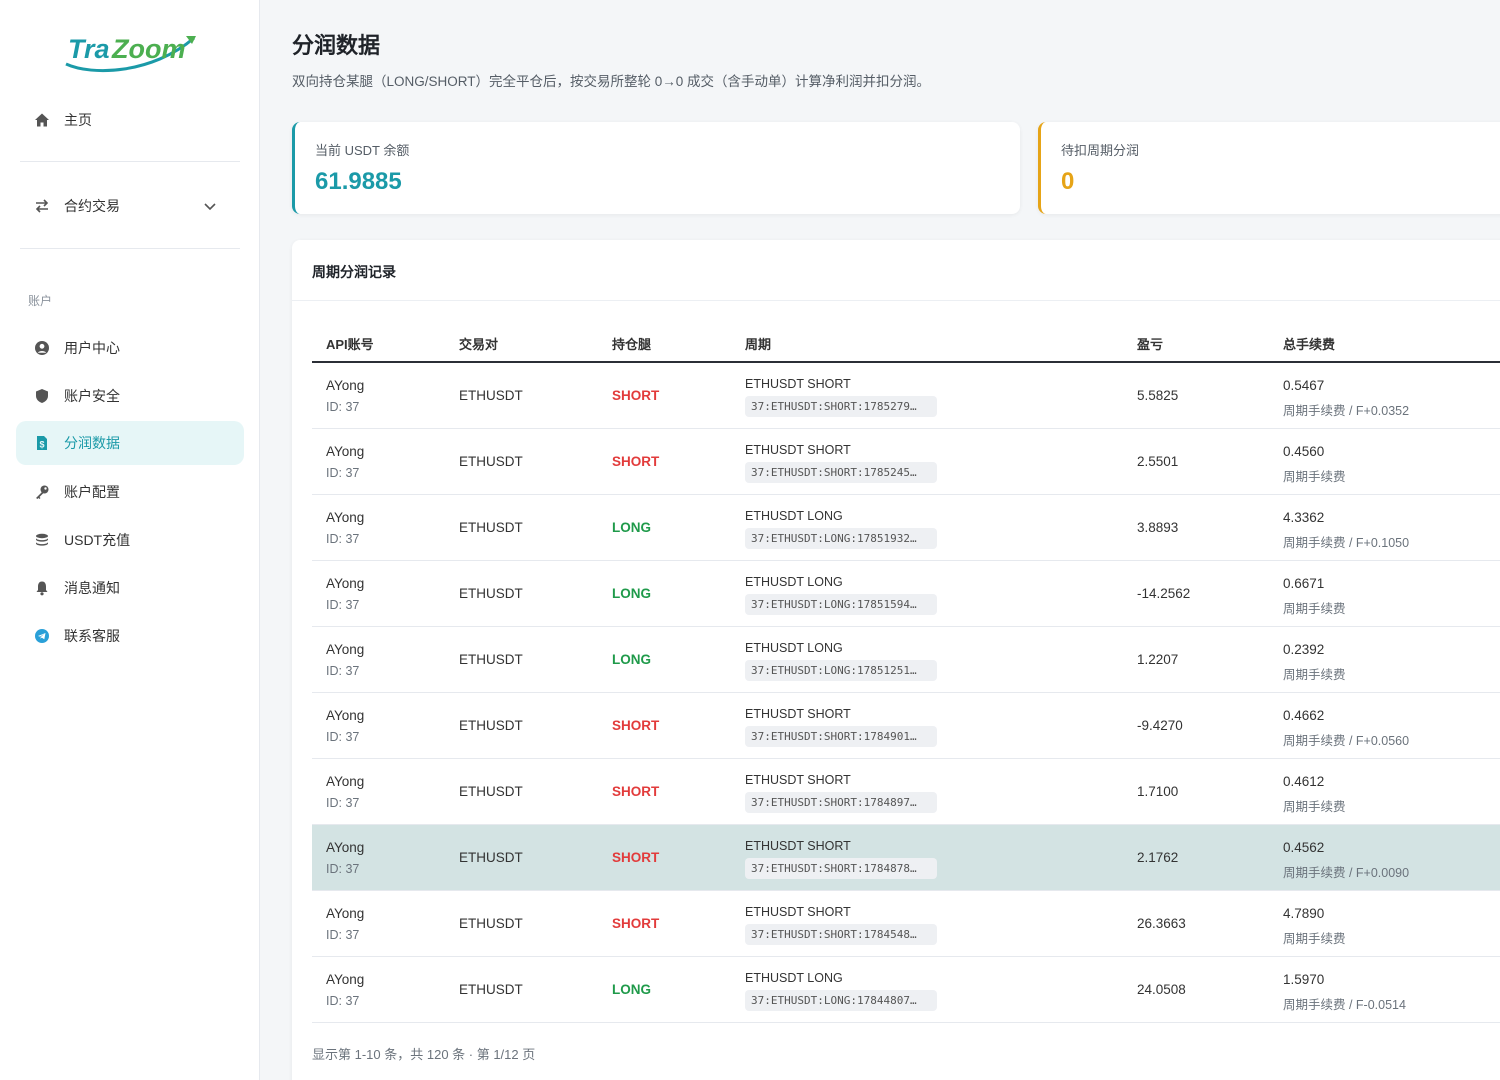 The width and height of the screenshot is (1500, 1080). I want to click on nav-home-label: 主页, so click(78, 120).